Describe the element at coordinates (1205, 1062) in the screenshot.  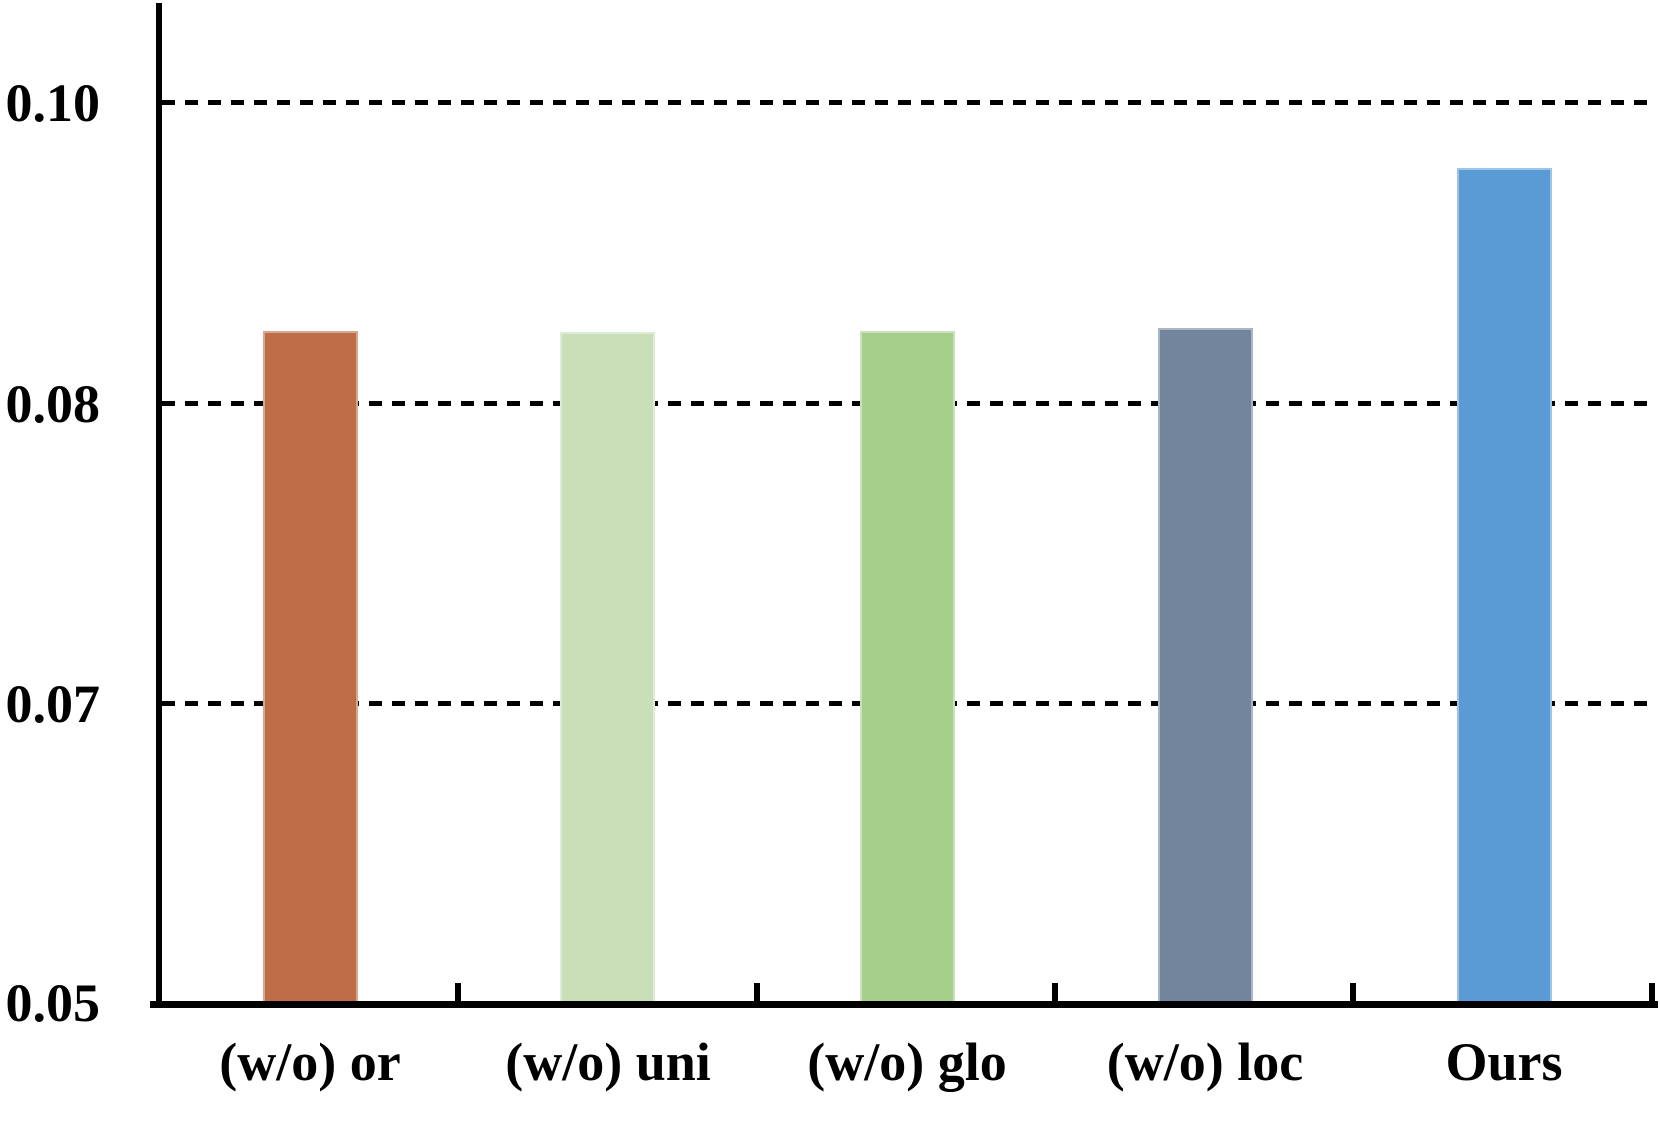
I see `x-category-label: (w/o) loc` at that location.